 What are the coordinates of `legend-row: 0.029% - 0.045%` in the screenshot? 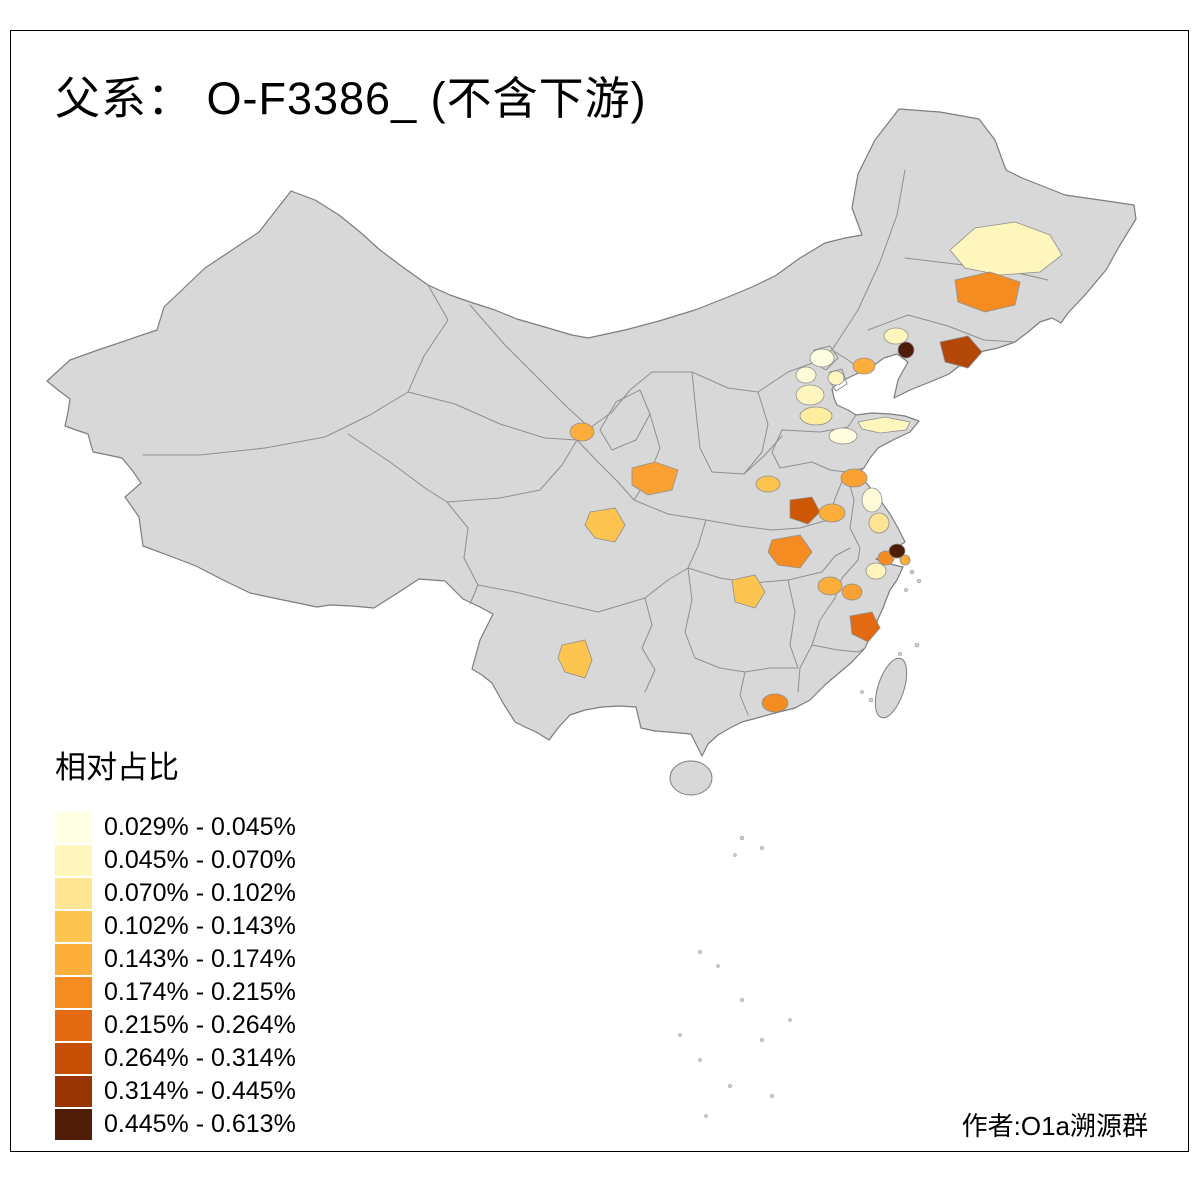 It's located at (175, 827).